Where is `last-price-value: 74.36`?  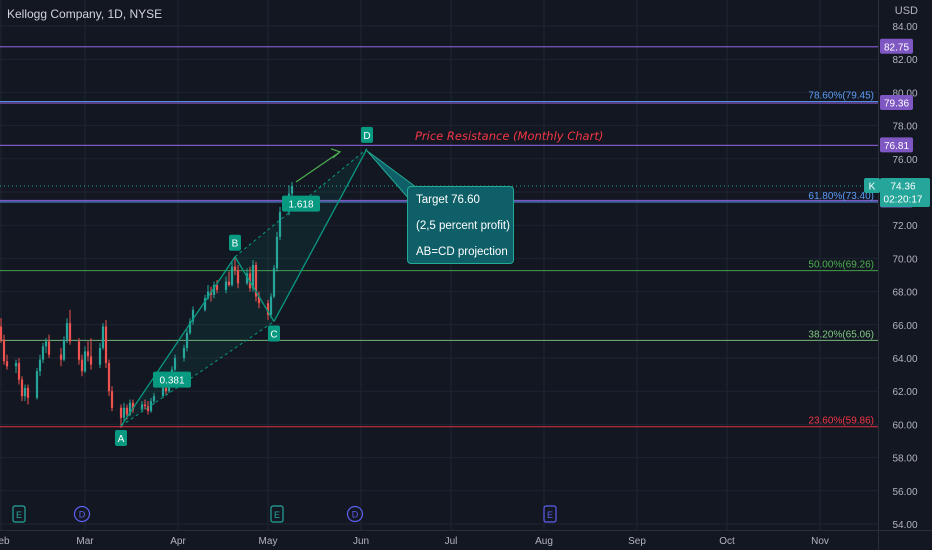 last-price-value: 74.36 is located at coordinates (902, 187).